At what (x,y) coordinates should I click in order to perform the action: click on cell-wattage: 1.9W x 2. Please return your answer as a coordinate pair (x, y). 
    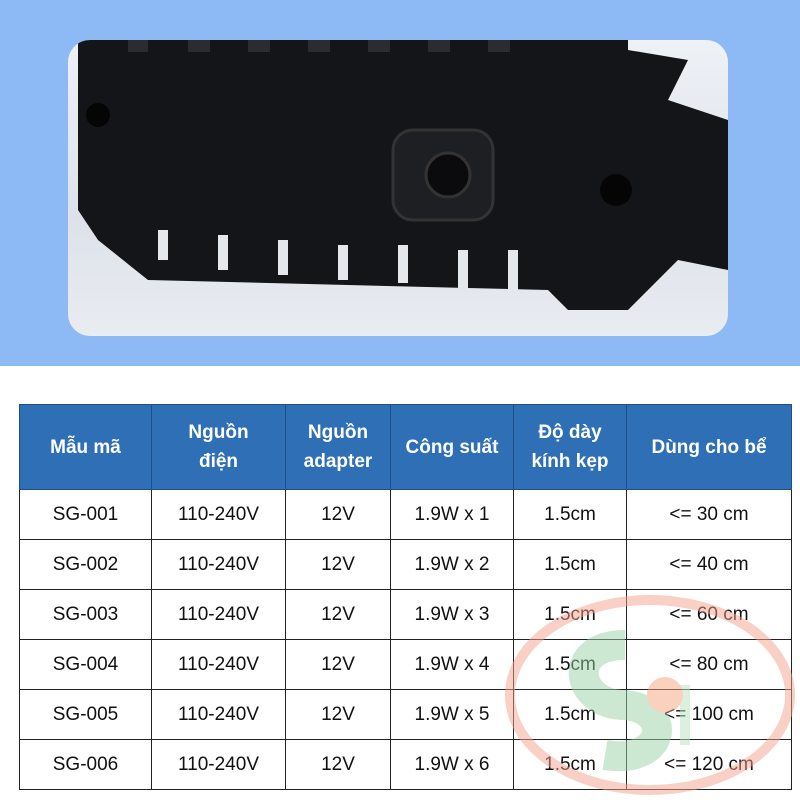
    Looking at the image, I should click on (452, 564).